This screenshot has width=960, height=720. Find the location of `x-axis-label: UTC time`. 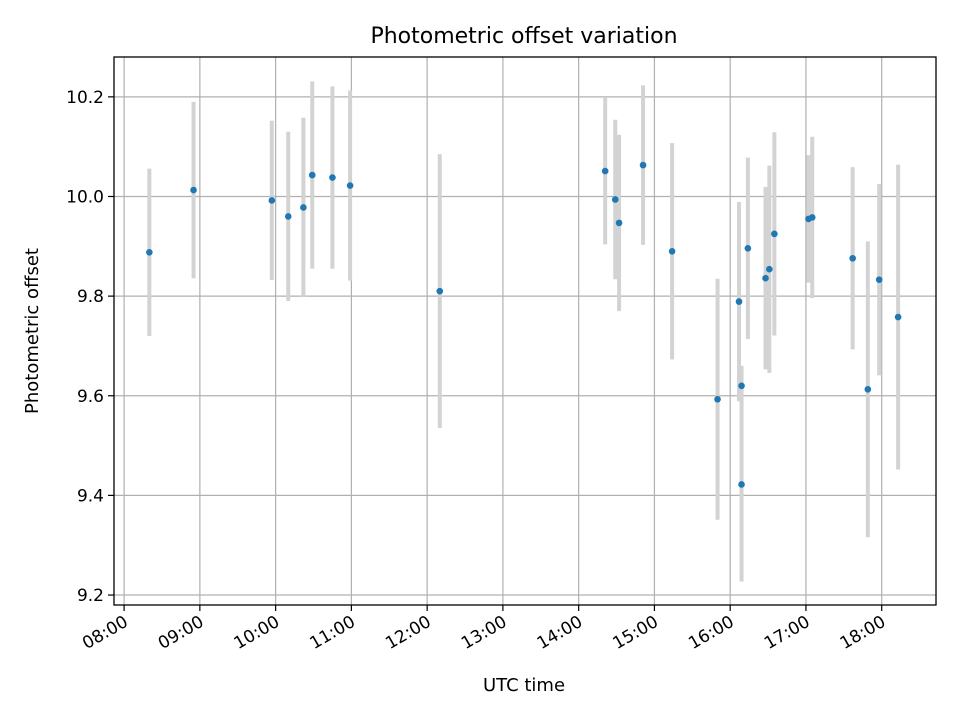

x-axis-label: UTC time is located at coordinates (524, 685).